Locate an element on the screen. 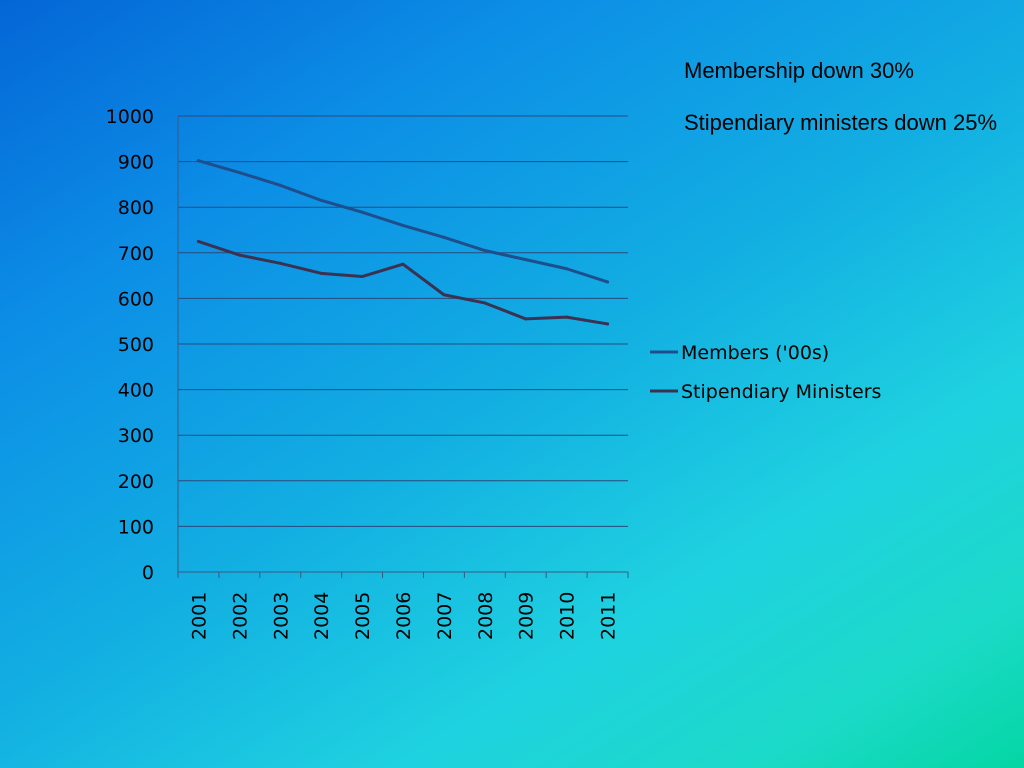  y-tick-label: 900 is located at coordinates (136, 163).